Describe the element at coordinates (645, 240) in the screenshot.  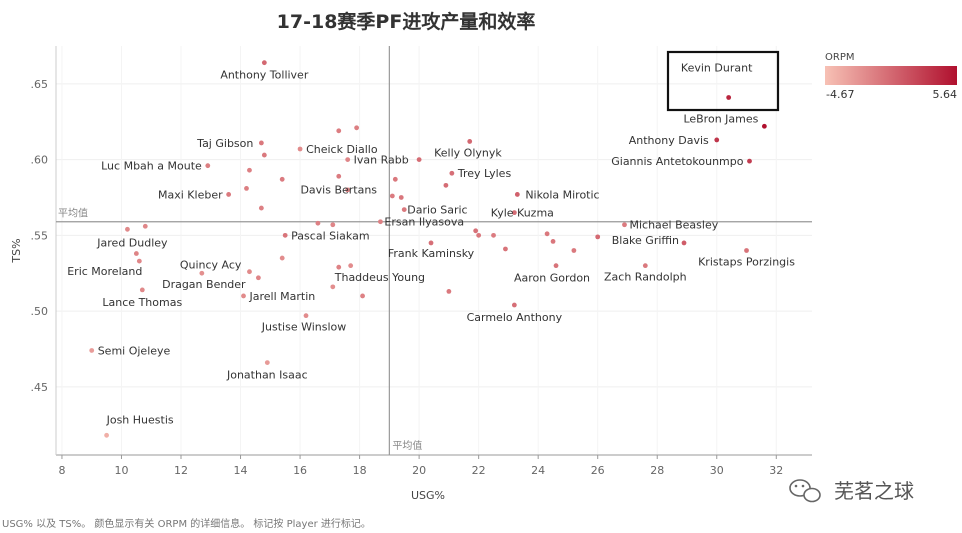
I see `point-label: Blake Griffin` at that location.